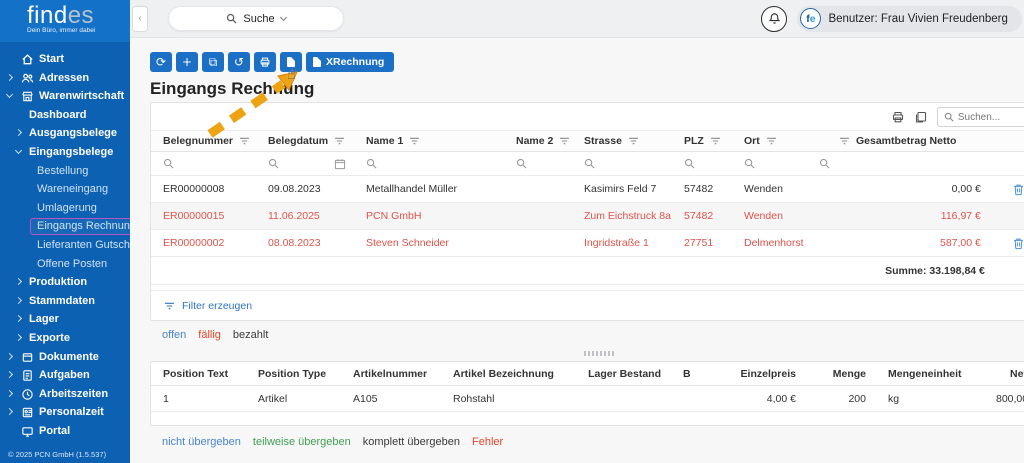  Describe the element at coordinates (622, 163) in the screenshot. I see `filter-strasse` at that location.